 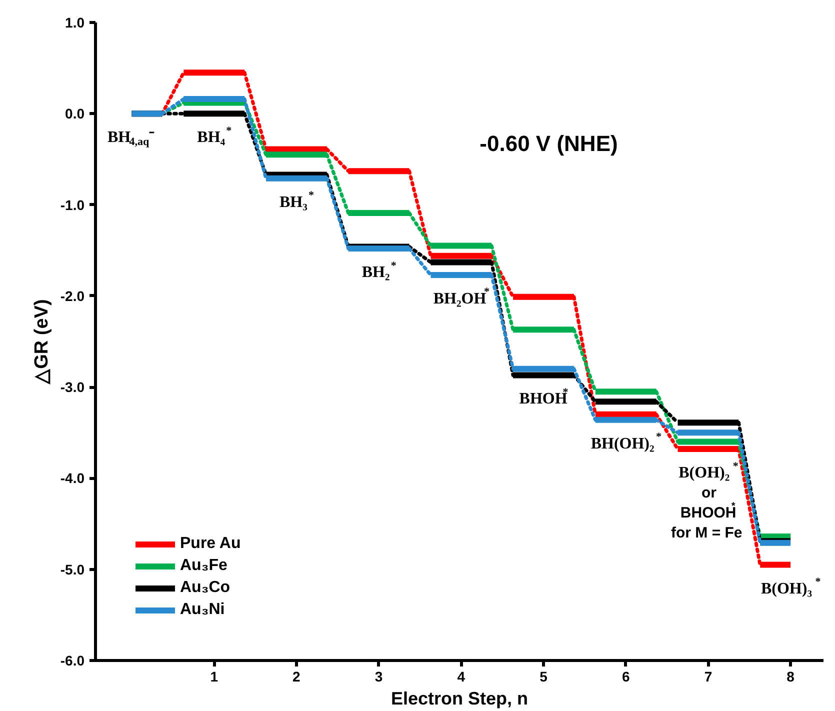 What do you see at coordinates (214, 135) in the screenshot?
I see `annotation: BH₄*` at bounding box center [214, 135].